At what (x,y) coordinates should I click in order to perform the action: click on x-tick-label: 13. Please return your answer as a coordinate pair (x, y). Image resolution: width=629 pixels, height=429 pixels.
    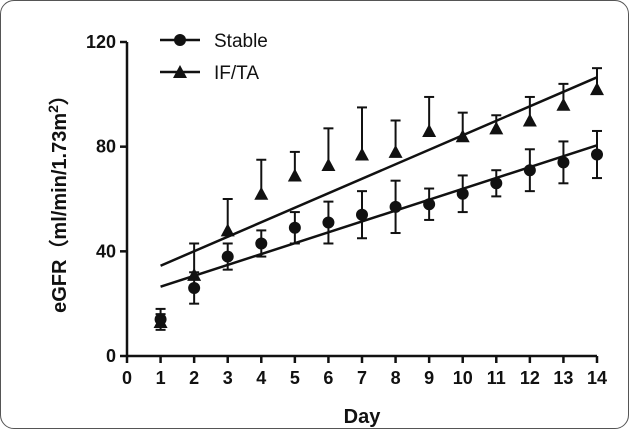
    Looking at the image, I should click on (563, 378).